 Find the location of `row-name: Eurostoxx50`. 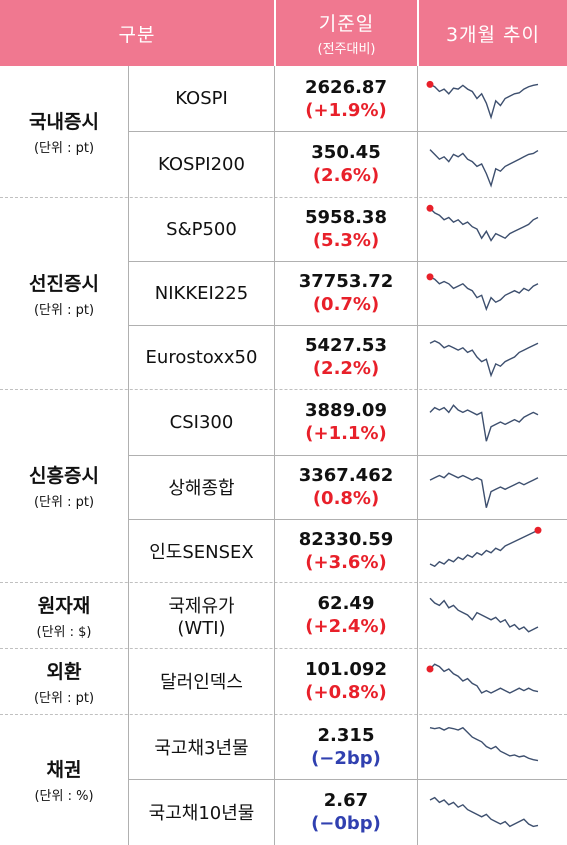

row-name: Eurostoxx50 is located at coordinates (201, 357).